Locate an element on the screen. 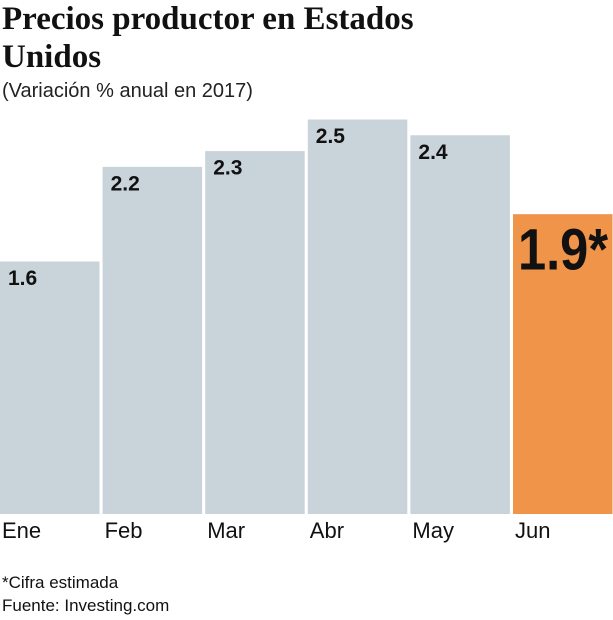 This screenshot has width=613, height=620. value-label: 2.5 is located at coordinates (331, 136).